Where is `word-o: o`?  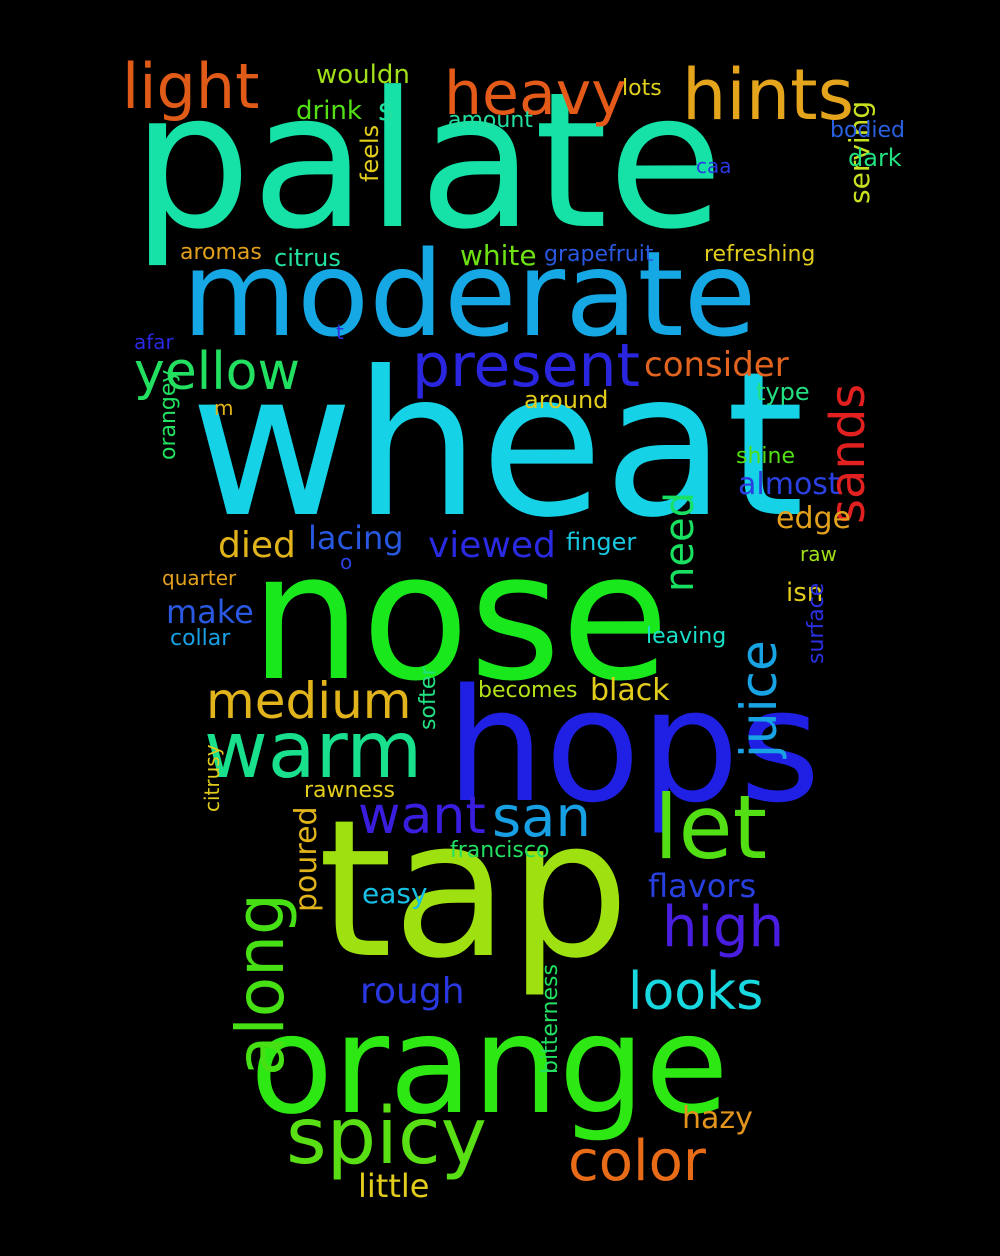 word-o: o is located at coordinates (346, 562).